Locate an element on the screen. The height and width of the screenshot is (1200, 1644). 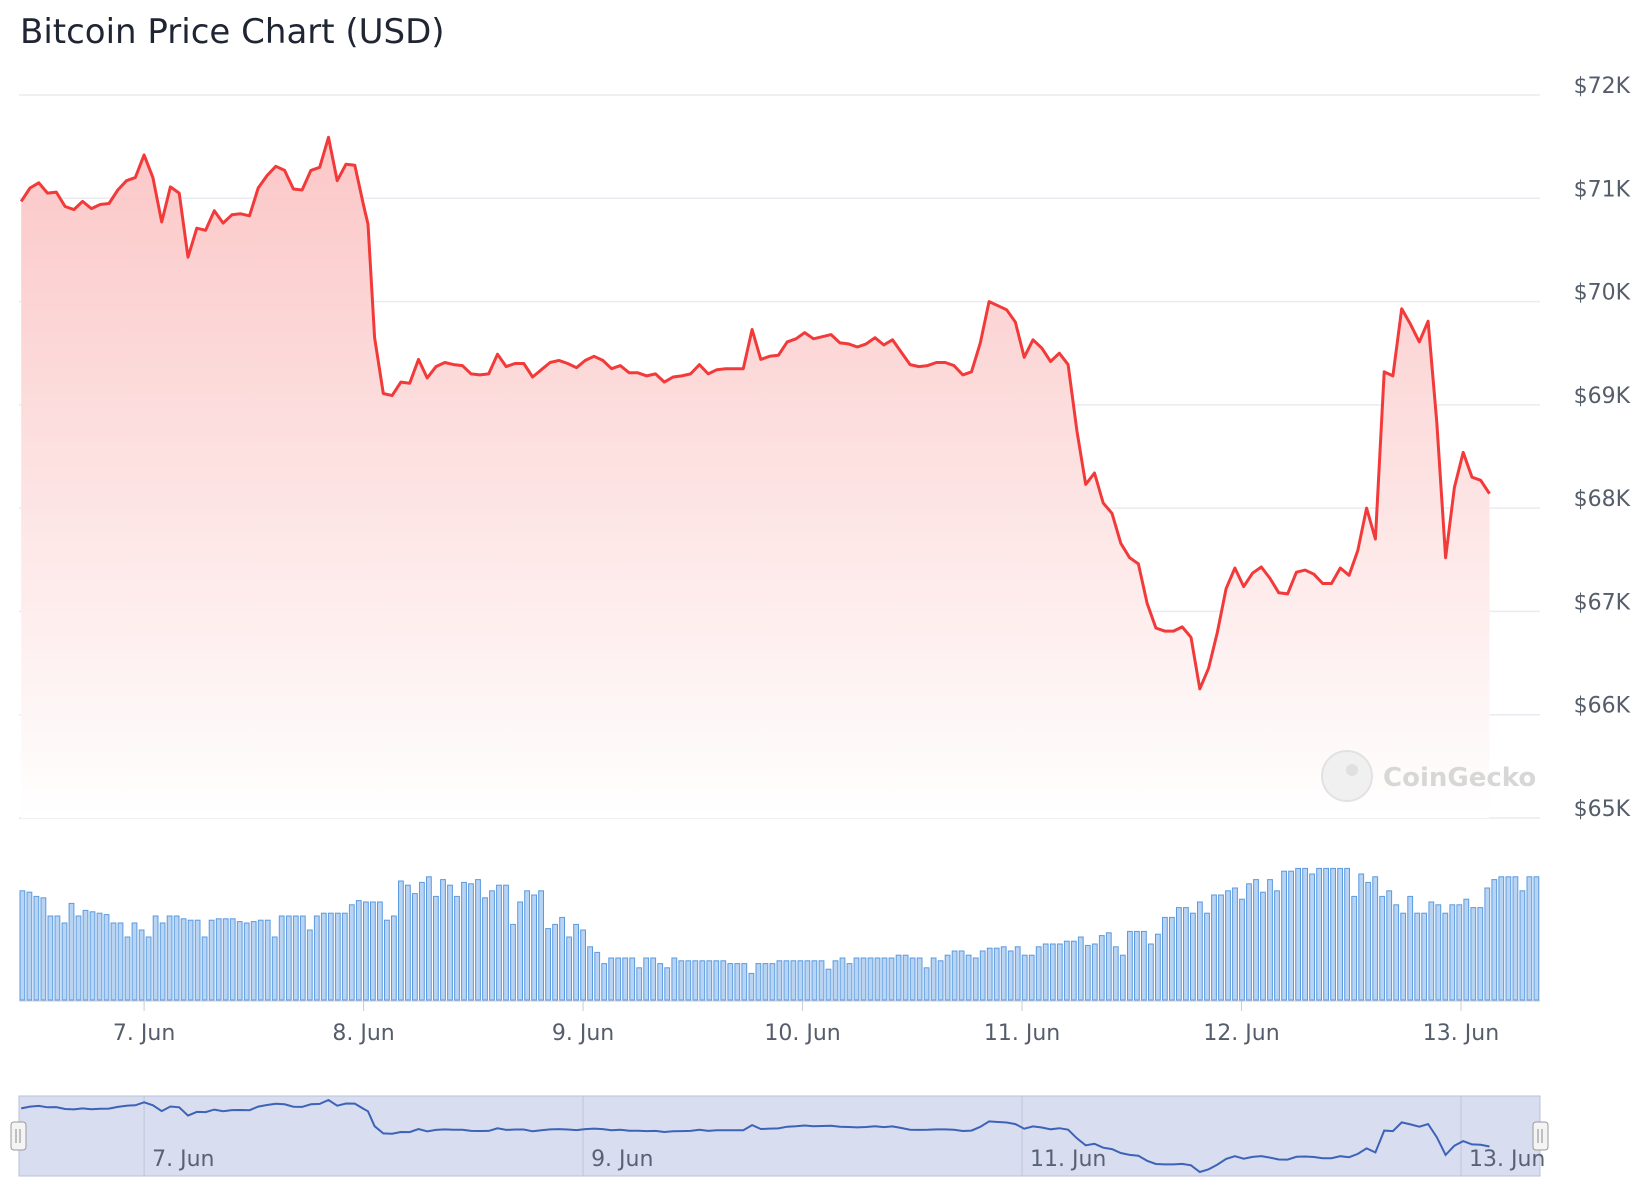
navigator-tick-label: 11. Jun is located at coordinates (1068, 1159).